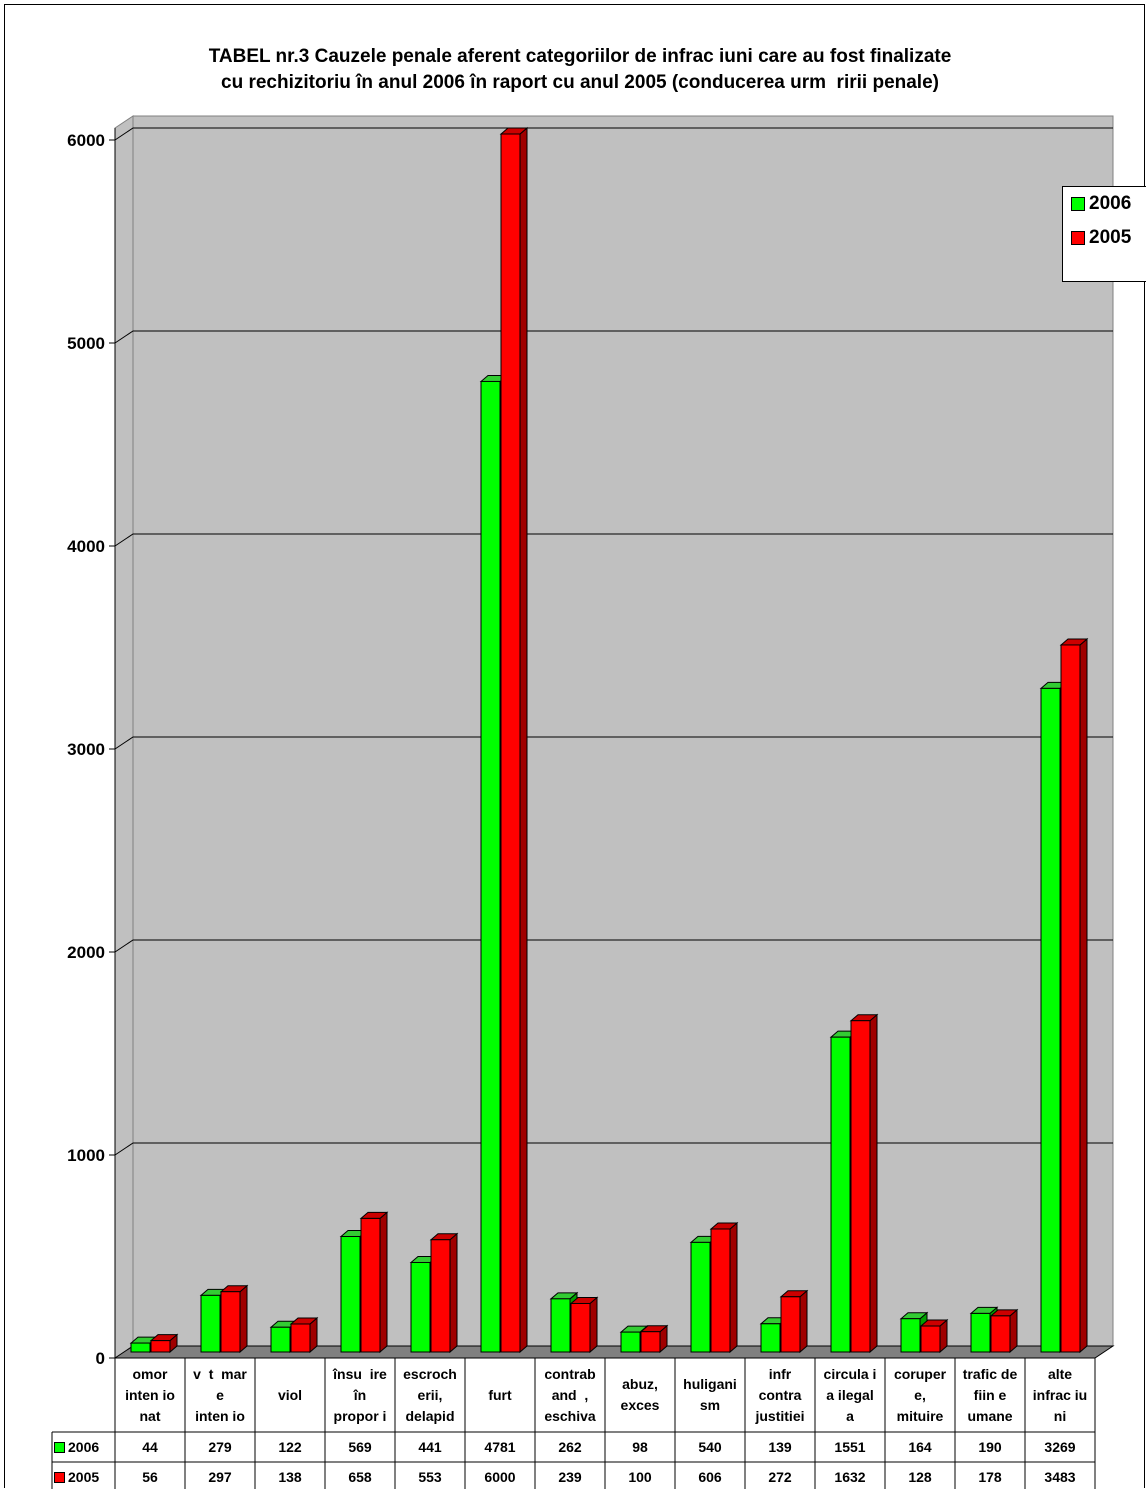 This screenshot has width=1146, height=1490. What do you see at coordinates (710, 1477) in the screenshot?
I see `table-cell-2005: 606` at bounding box center [710, 1477].